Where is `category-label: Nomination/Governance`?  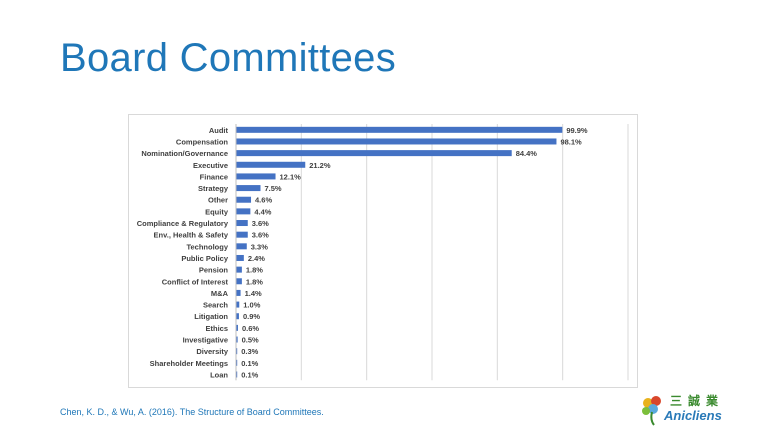 category-label: Nomination/Governance is located at coordinates (184, 153).